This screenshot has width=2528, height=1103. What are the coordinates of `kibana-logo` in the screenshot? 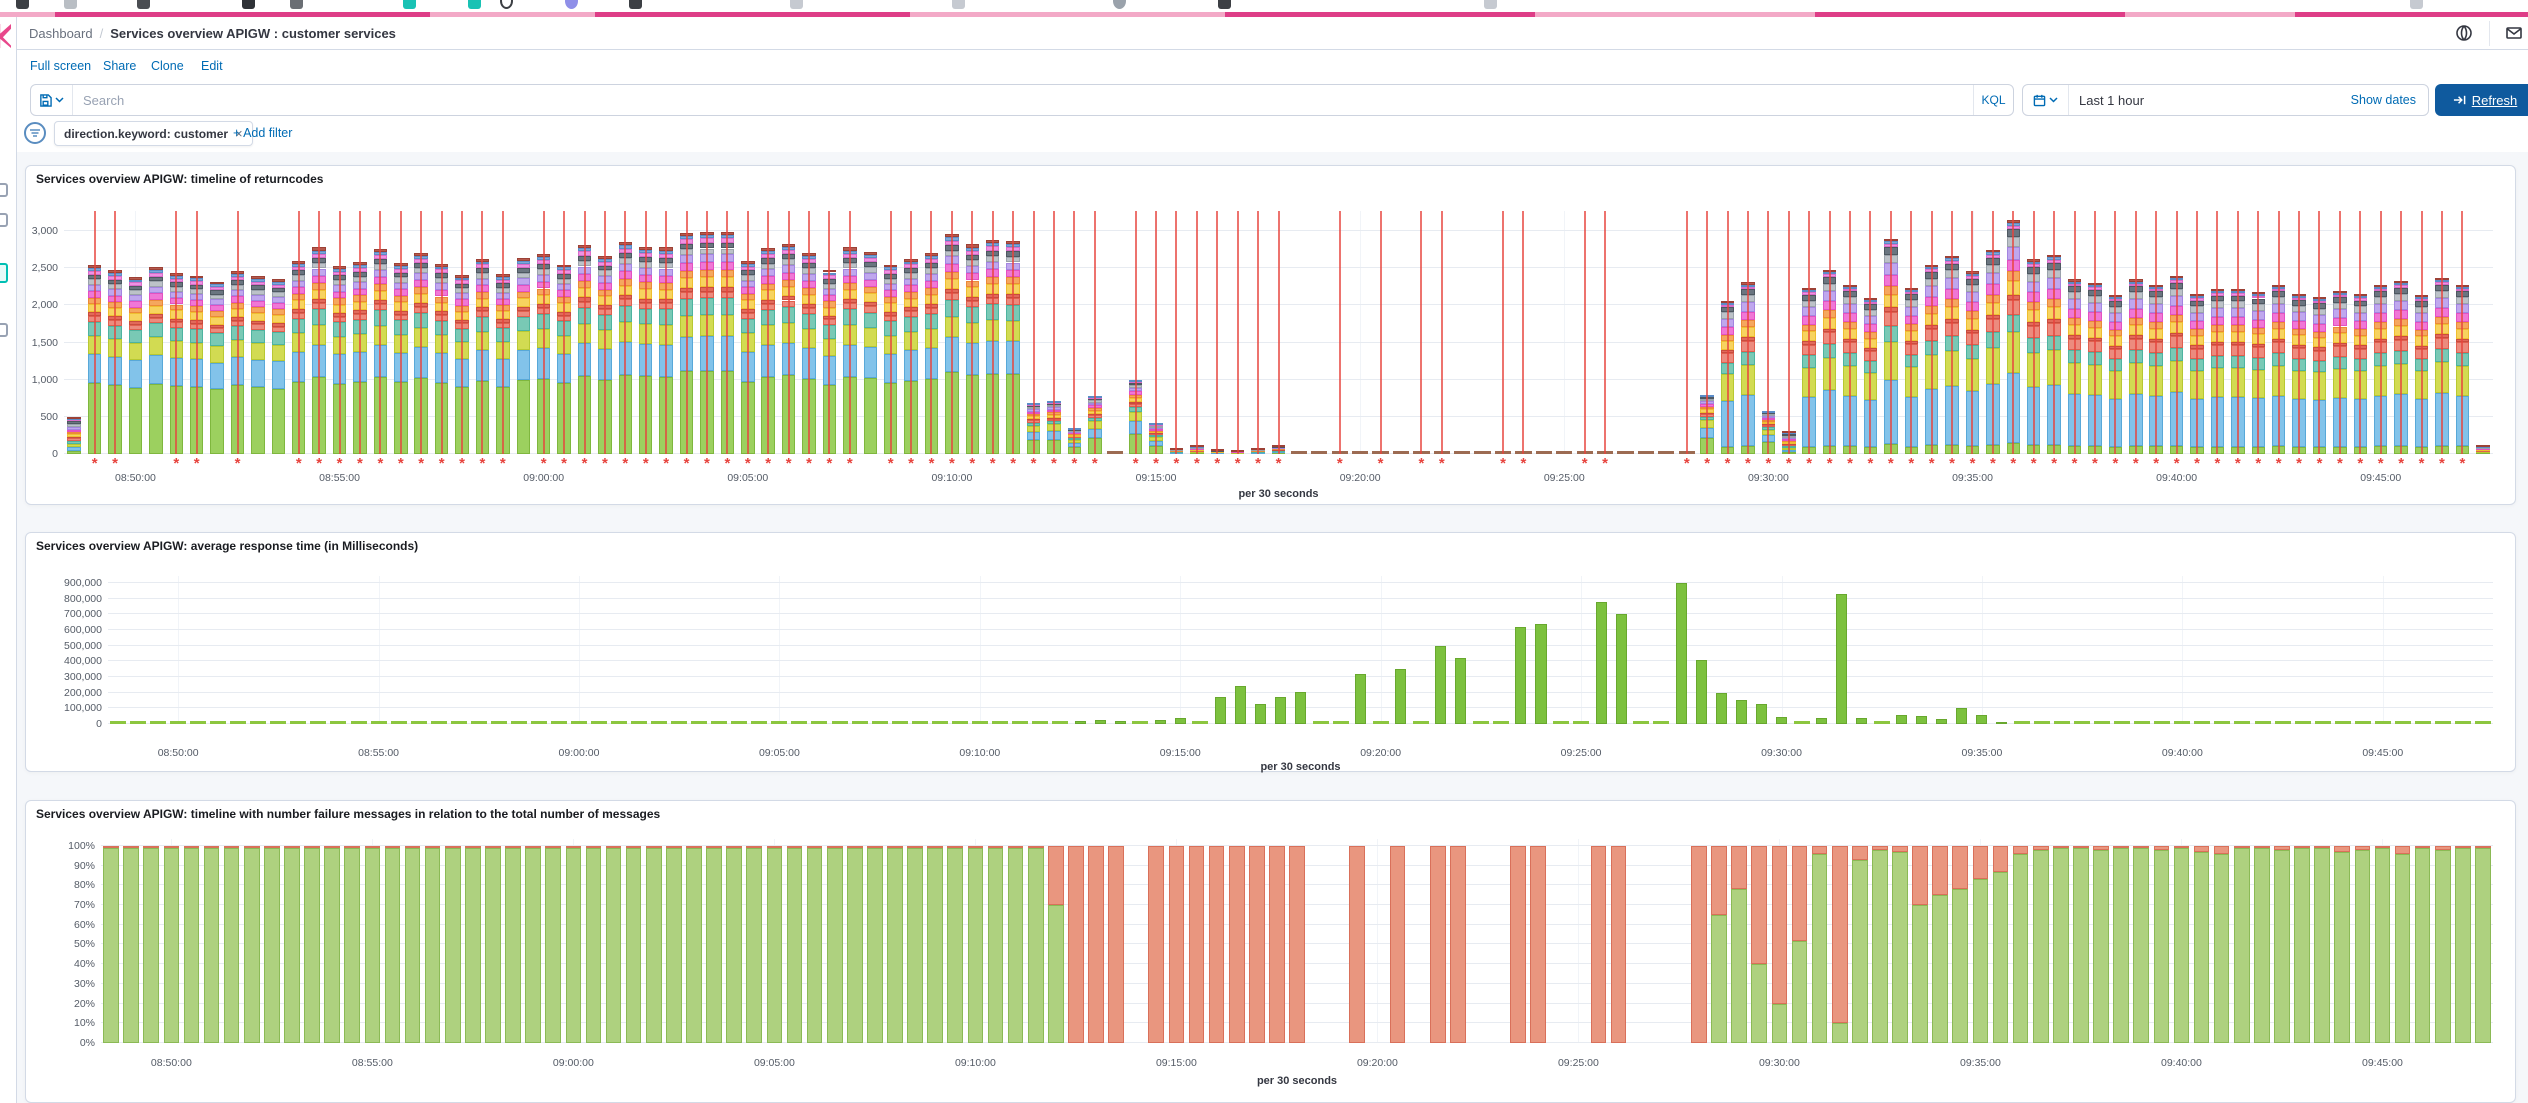 It's located at (5, 36).